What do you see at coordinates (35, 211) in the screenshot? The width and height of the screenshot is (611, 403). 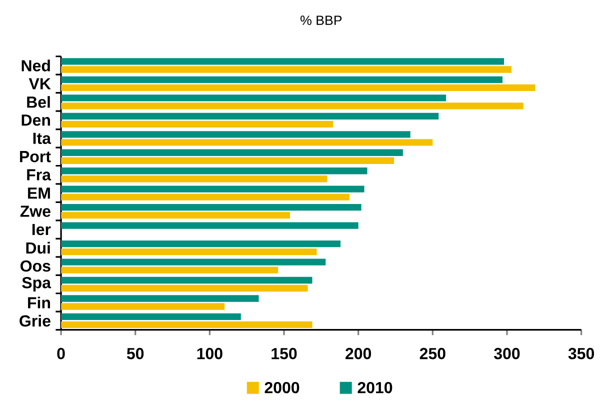 I see `y-tick-label: Zwe` at bounding box center [35, 211].